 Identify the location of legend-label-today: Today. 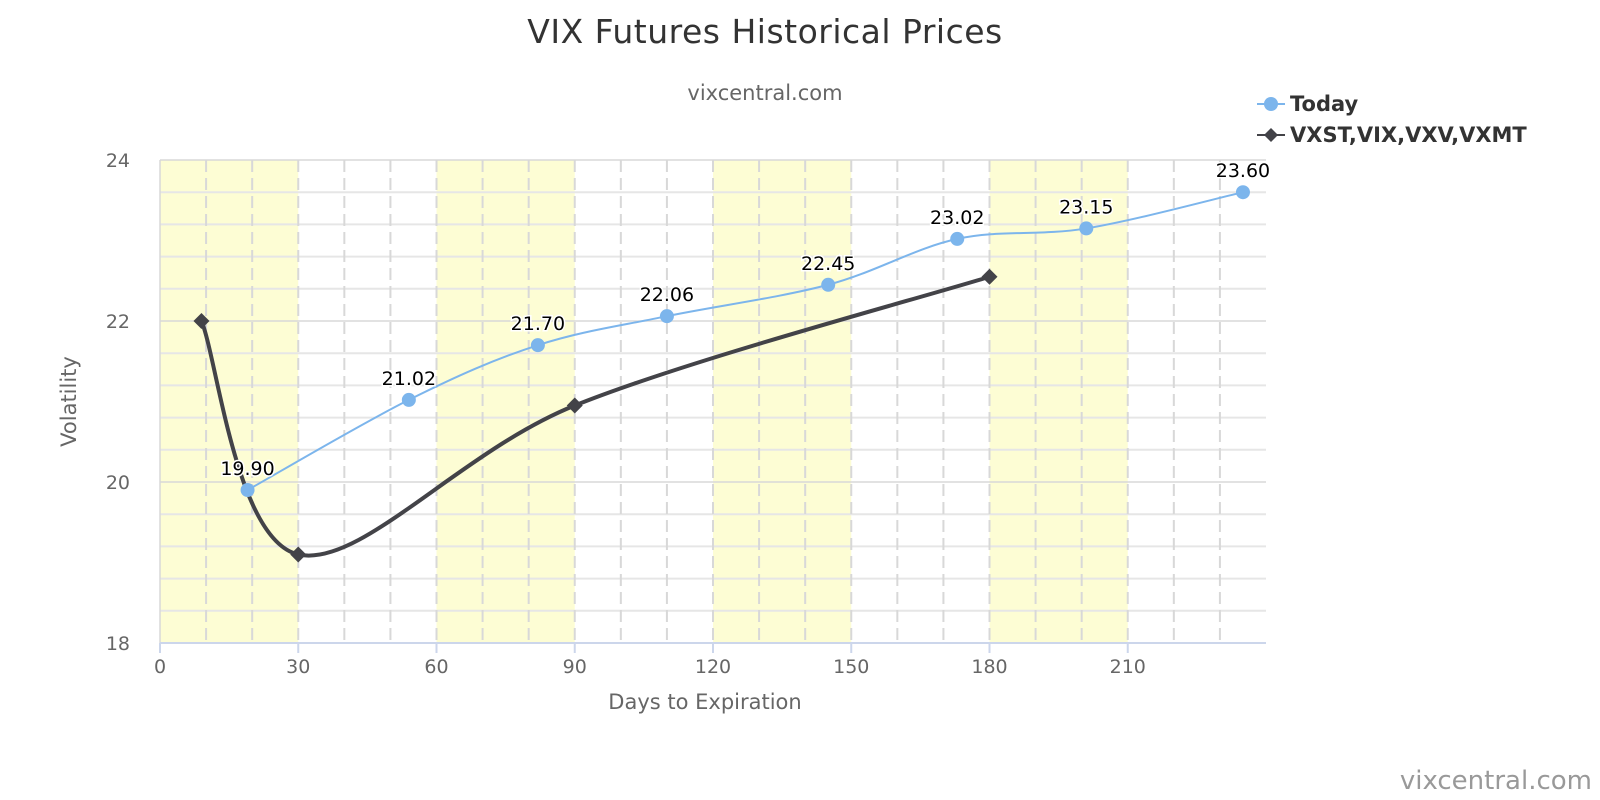
(1324, 104).